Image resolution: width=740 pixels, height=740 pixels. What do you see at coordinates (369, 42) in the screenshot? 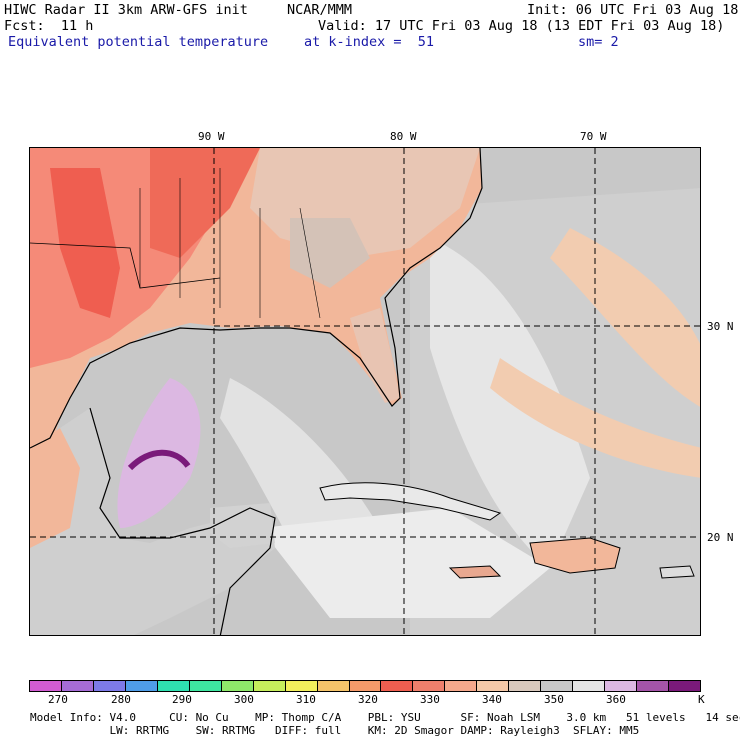
I see `level-label: at k-index = 51` at bounding box center [369, 42].